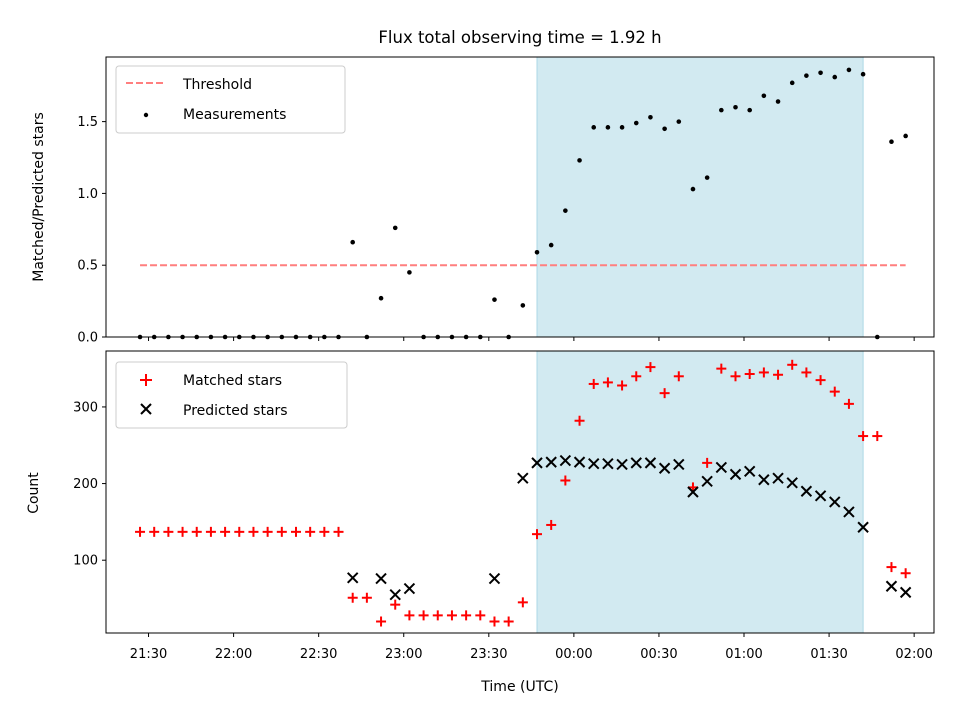  I want to click on count-y-axis-label: Count, so click(34, 493).